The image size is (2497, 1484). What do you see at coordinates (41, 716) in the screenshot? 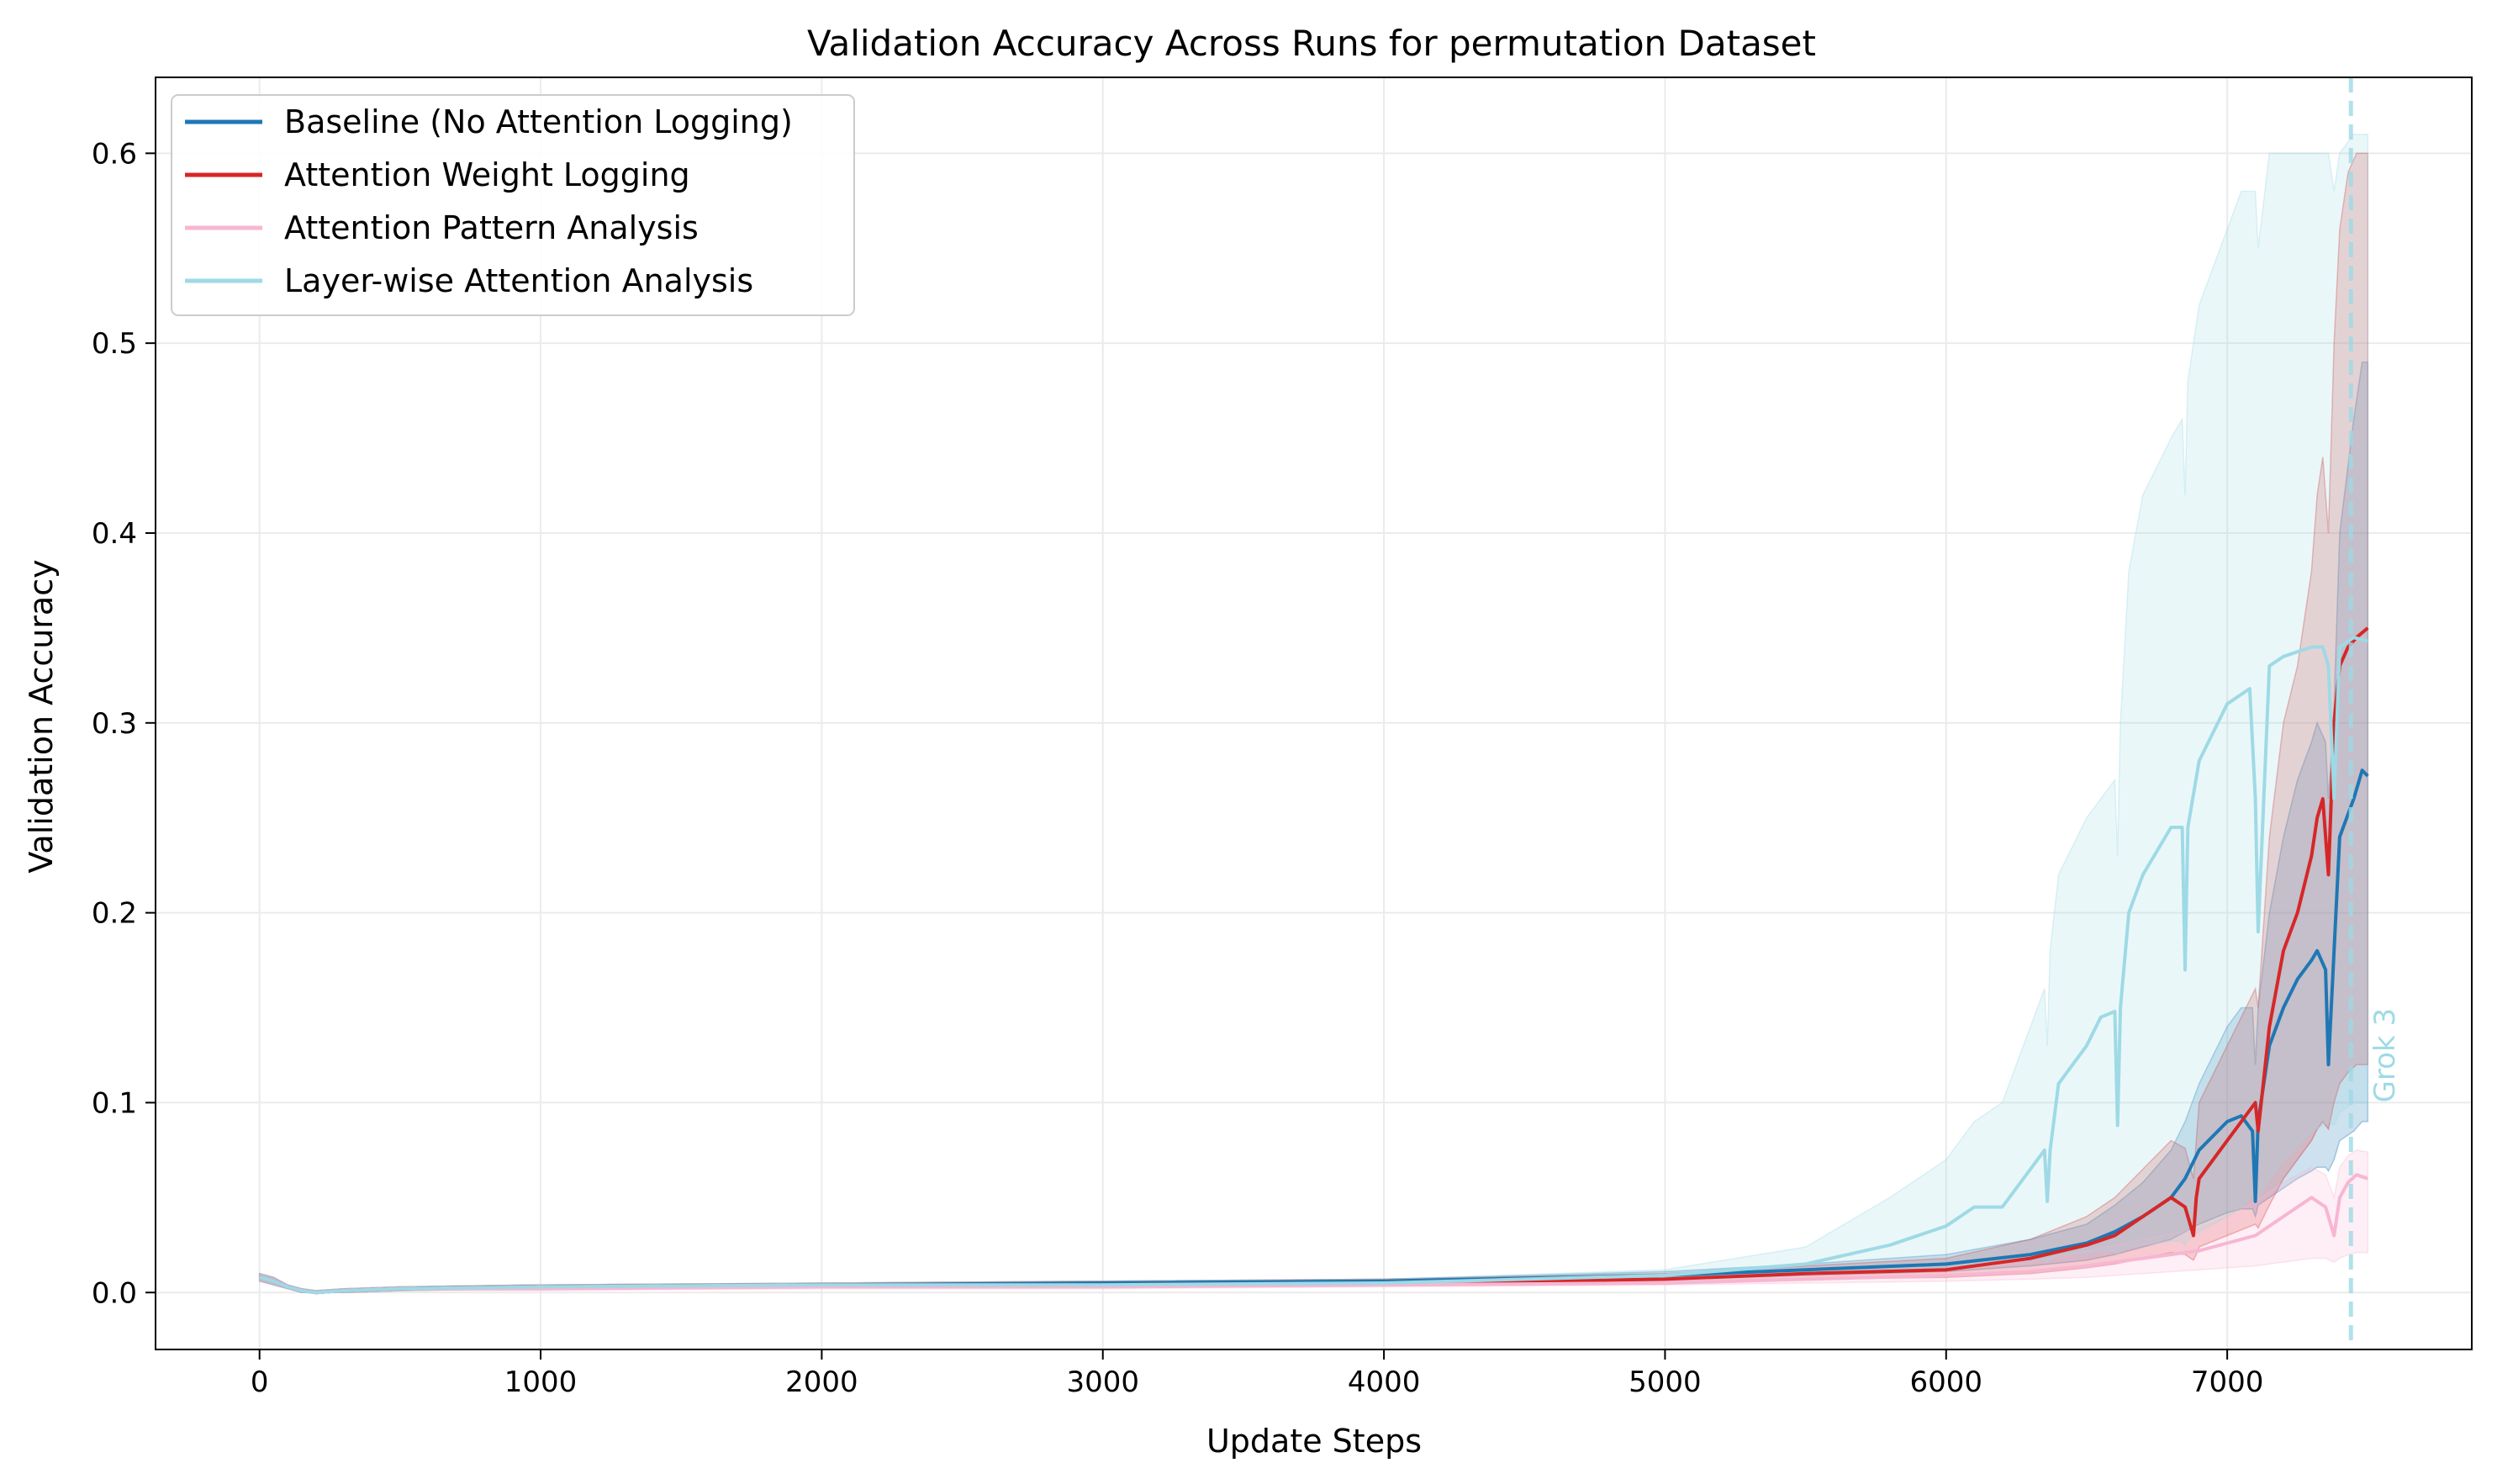
I see `y-axis-label: Validation Accuracy` at bounding box center [41, 716].